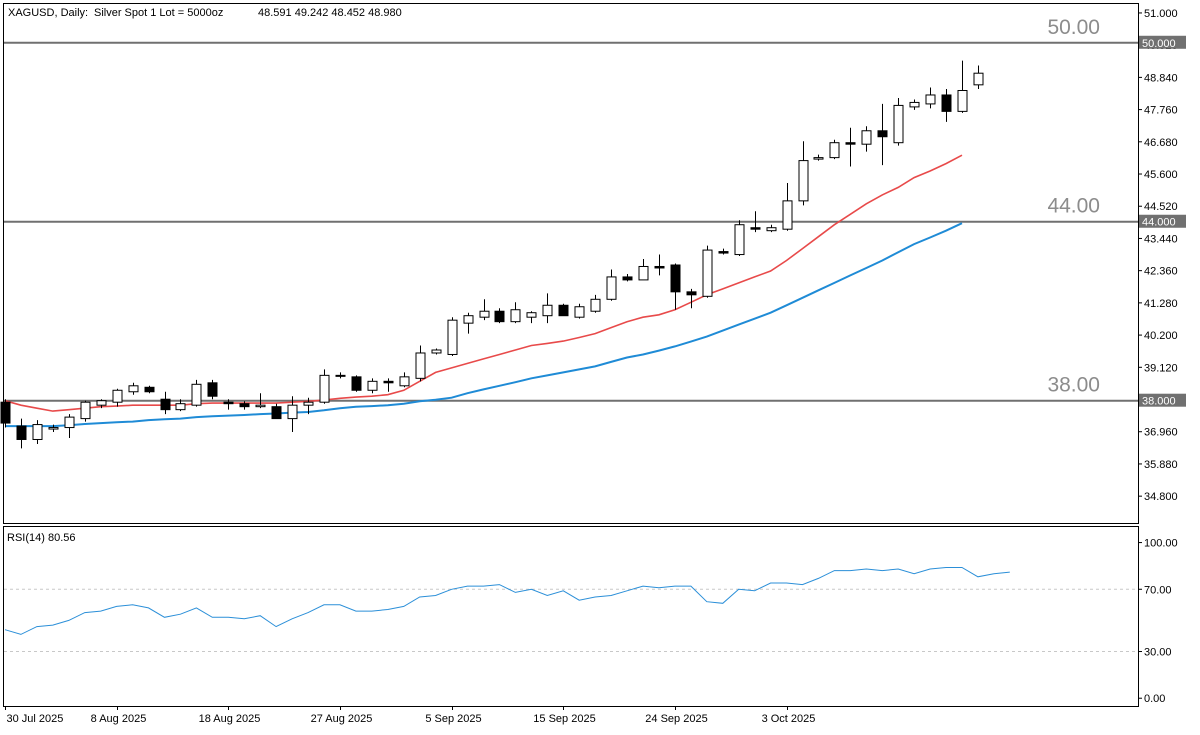 The image size is (1200, 735). What do you see at coordinates (1073, 206) in the screenshot?
I see `level-label-1: 44.00` at bounding box center [1073, 206].